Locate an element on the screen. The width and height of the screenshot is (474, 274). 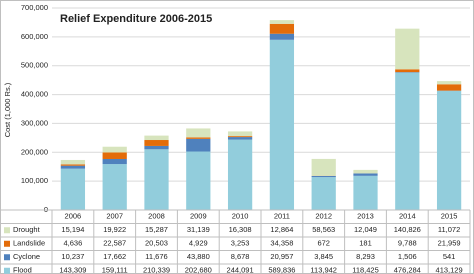
legend-label: Landslide is located at coordinates (29, 243).